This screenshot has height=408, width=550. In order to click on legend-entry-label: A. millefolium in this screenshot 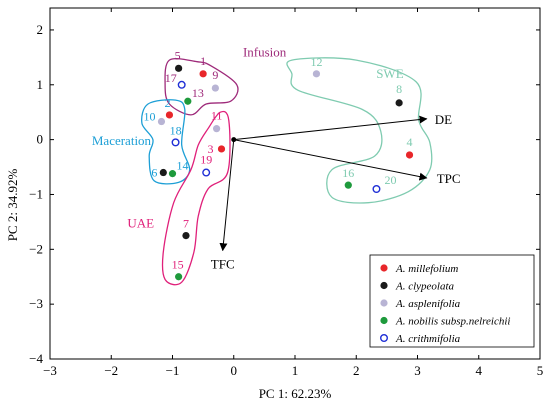, I will do `click(426, 269)`.